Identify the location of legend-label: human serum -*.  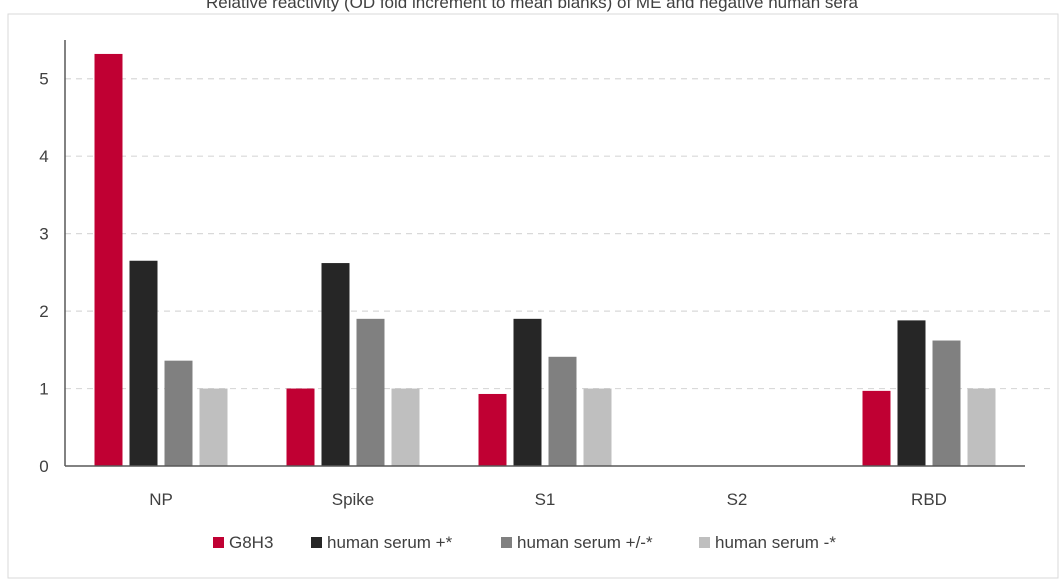
(775, 542).